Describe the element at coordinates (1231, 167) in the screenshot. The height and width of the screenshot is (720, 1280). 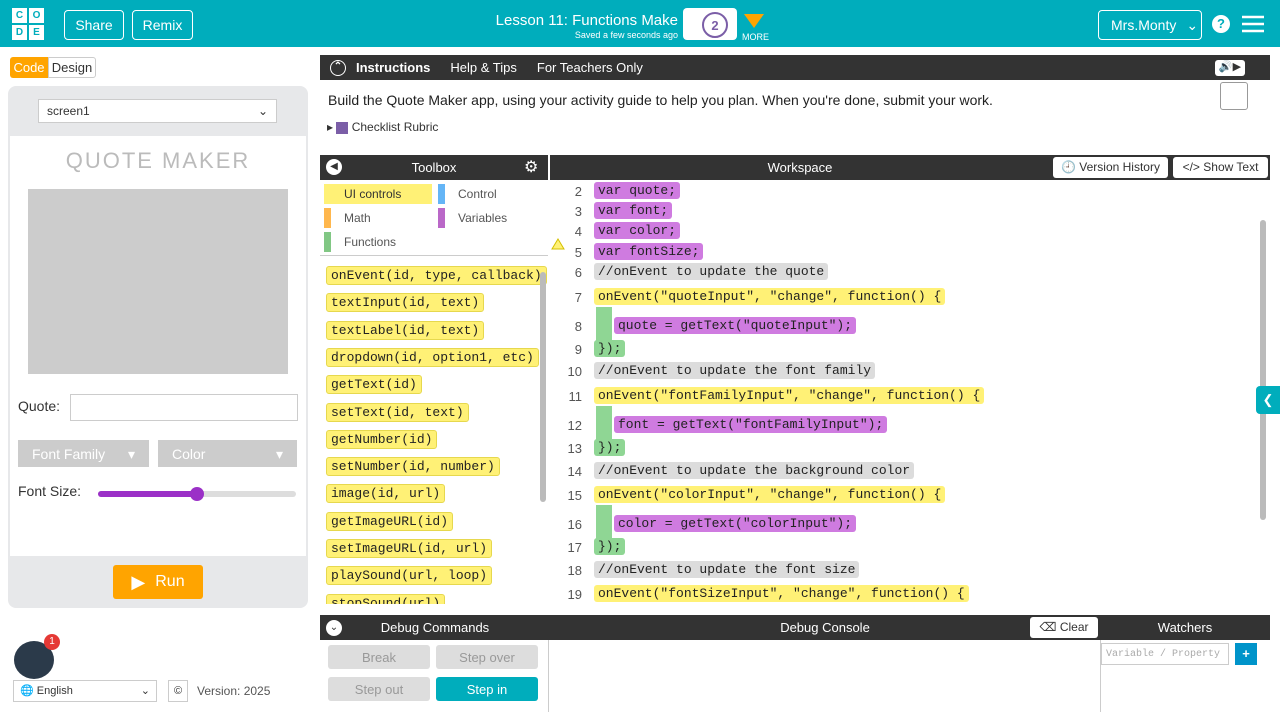
I see `show-text-label: Show Text` at that location.